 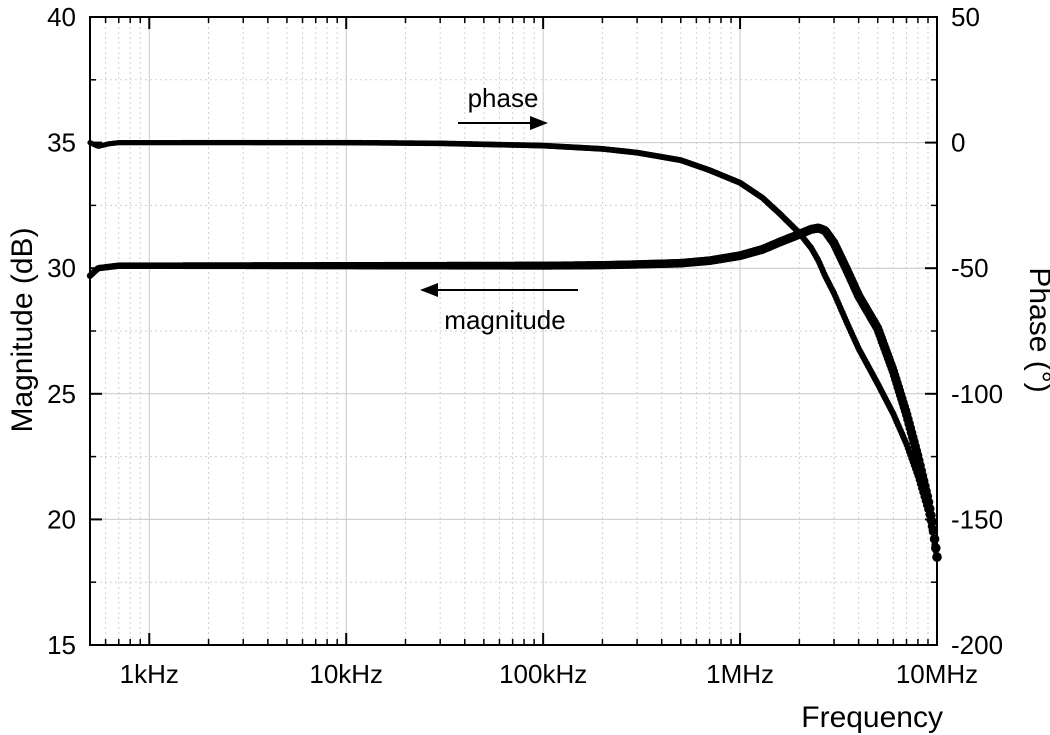 I want to click on x-tick-label: 1MHz, so click(x=740, y=674).